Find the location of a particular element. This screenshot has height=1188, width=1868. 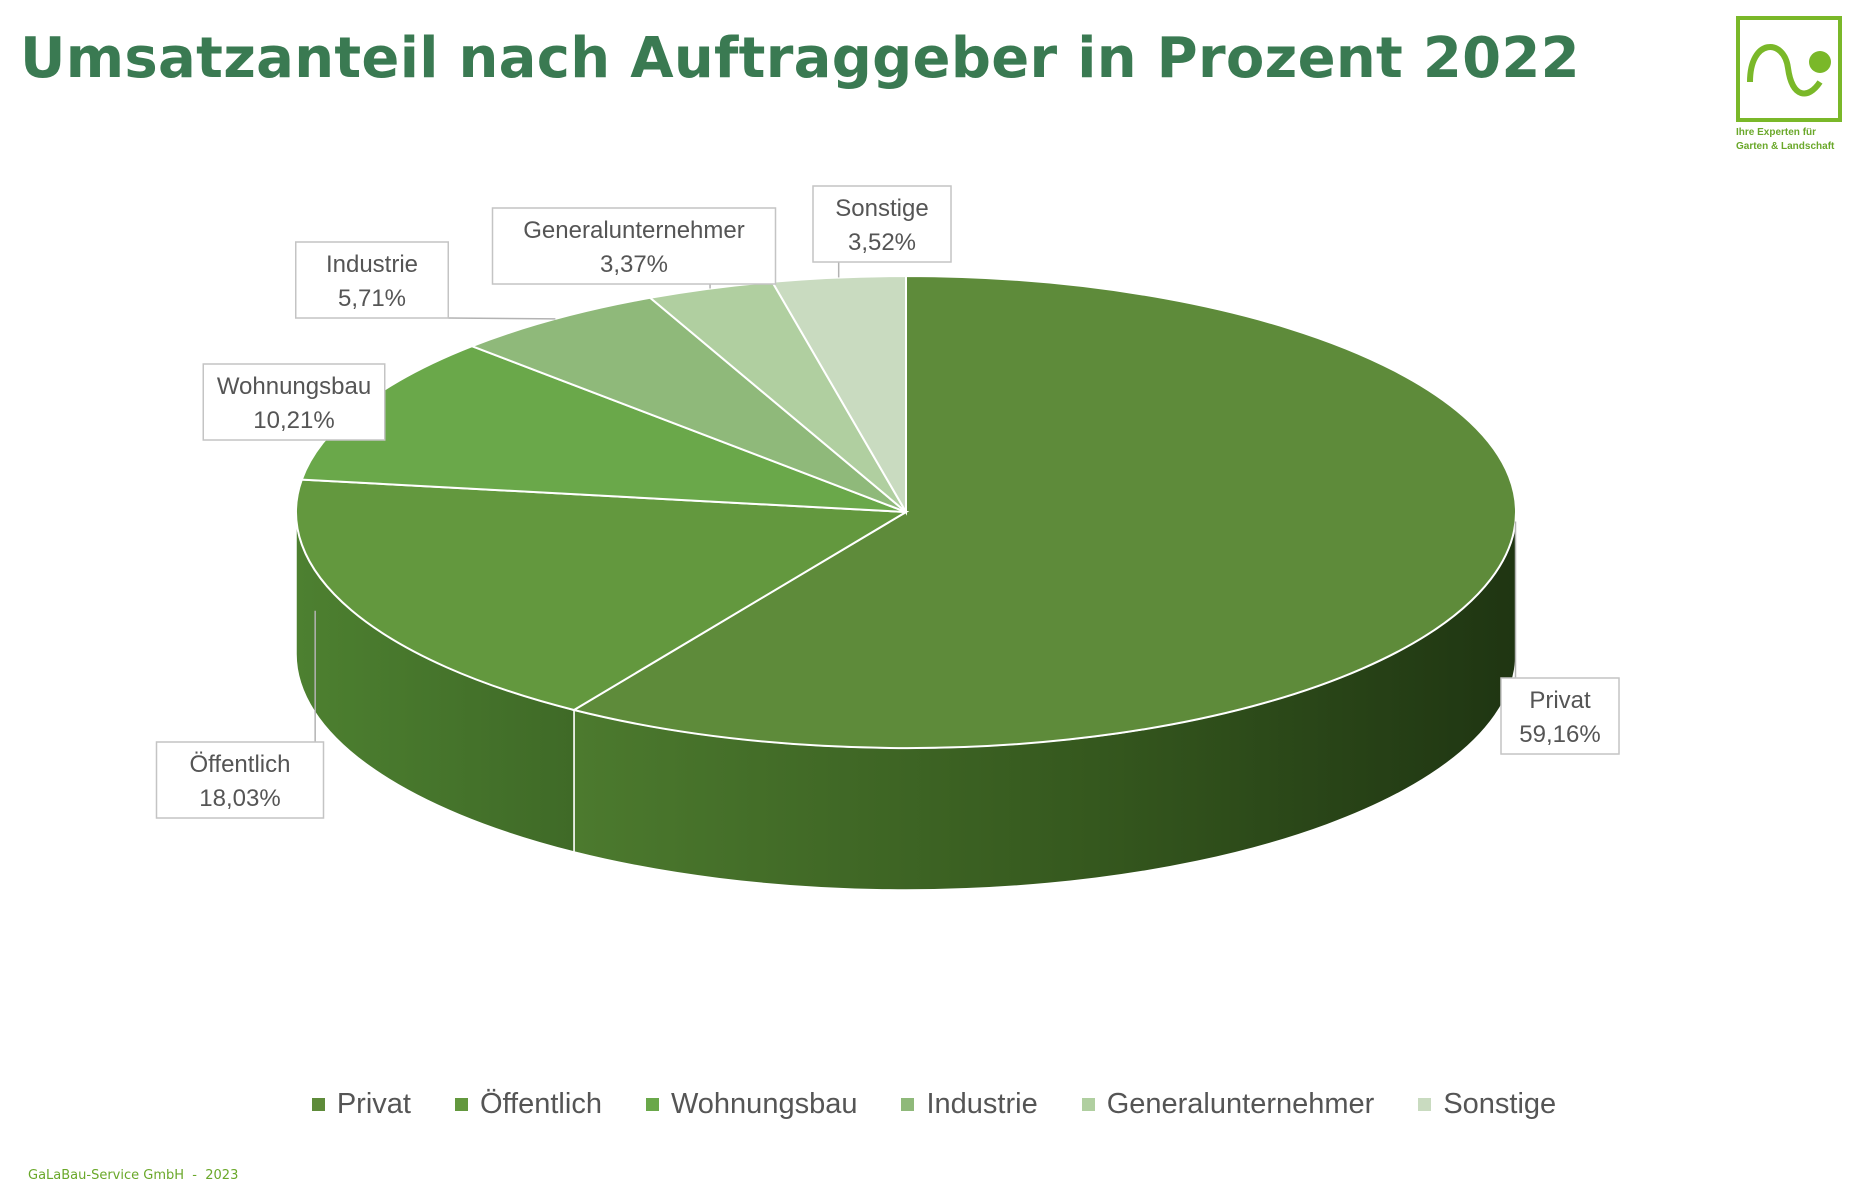

data-label-box-generalunternehmer is located at coordinates (634, 246).